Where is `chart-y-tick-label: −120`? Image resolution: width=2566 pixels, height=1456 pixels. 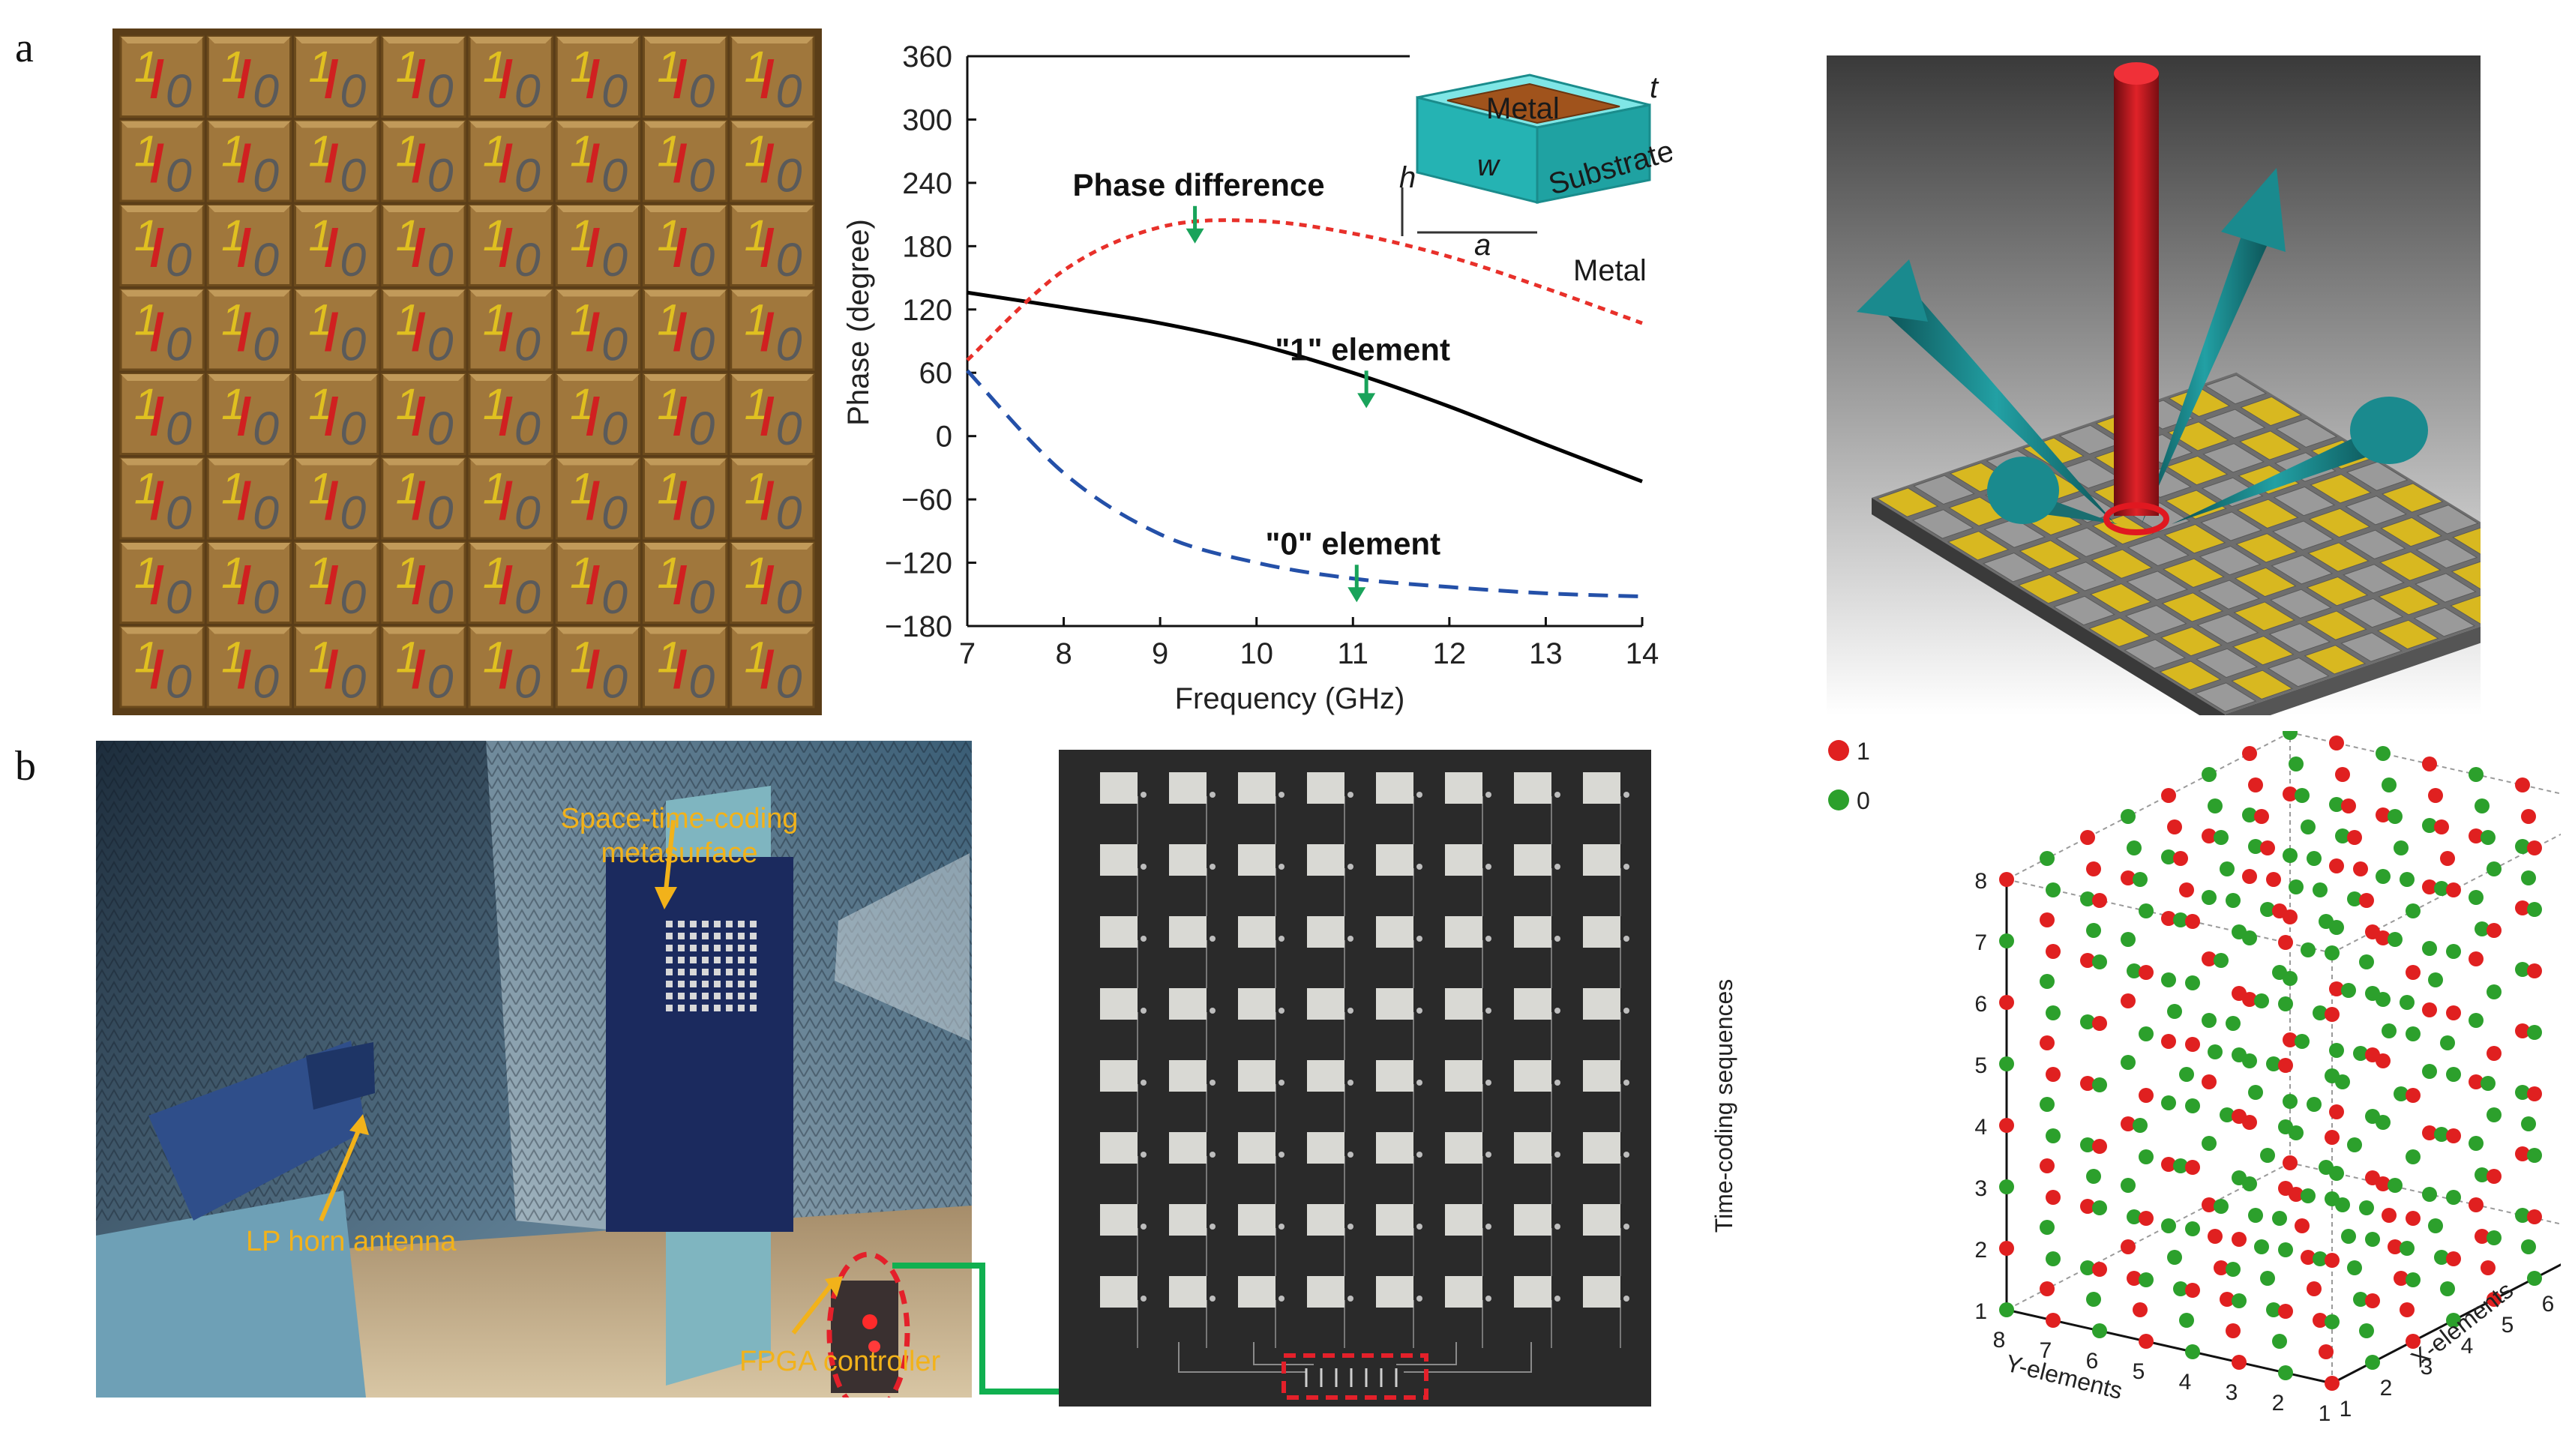
chart-y-tick-label: −120 is located at coordinates (919, 563).